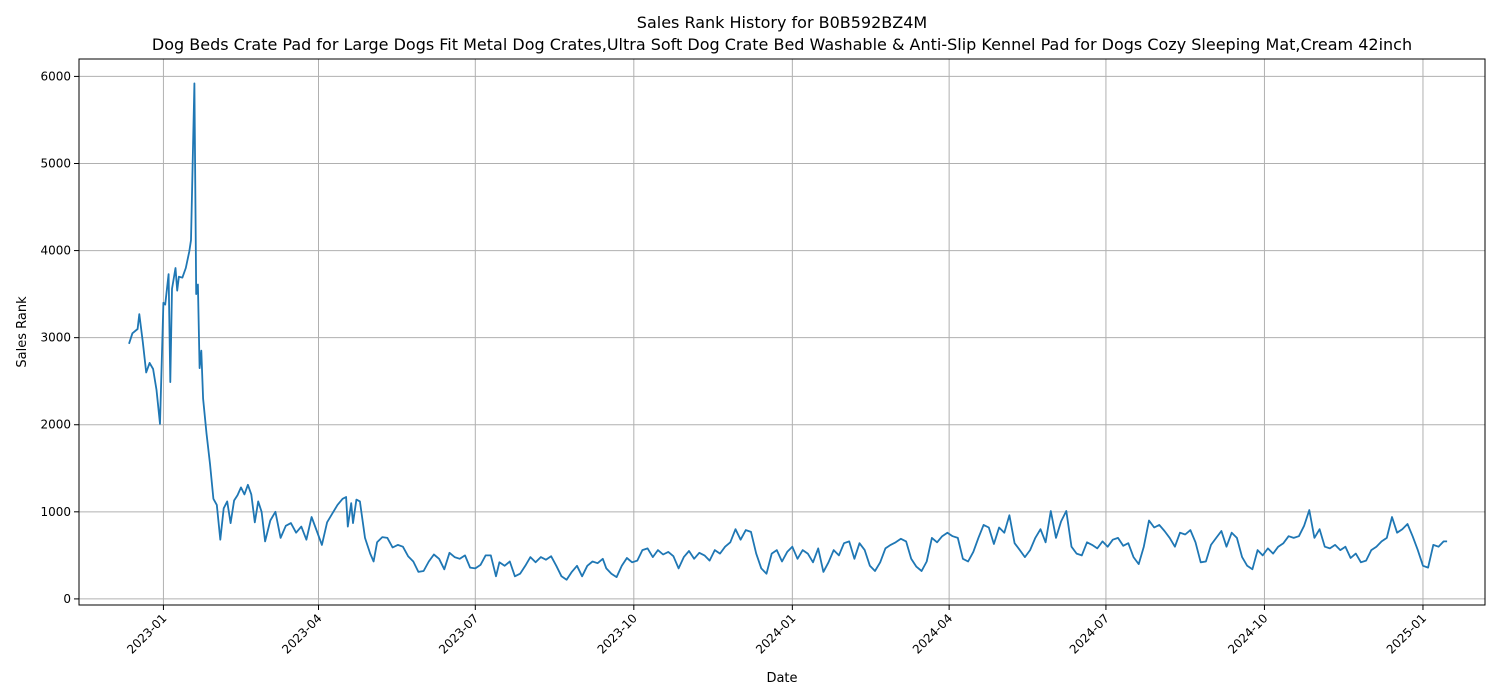  What do you see at coordinates (55, 163) in the screenshot?
I see `y-tick-label: 5000` at bounding box center [55, 163].